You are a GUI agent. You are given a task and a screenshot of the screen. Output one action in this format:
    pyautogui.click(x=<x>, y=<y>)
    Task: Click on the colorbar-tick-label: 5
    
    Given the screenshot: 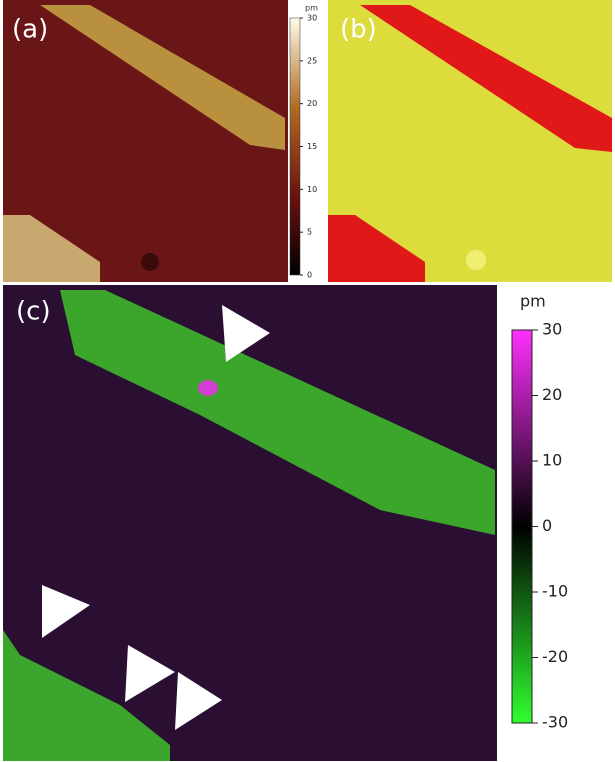 What is the action you would take?
    pyautogui.click(x=309, y=232)
    